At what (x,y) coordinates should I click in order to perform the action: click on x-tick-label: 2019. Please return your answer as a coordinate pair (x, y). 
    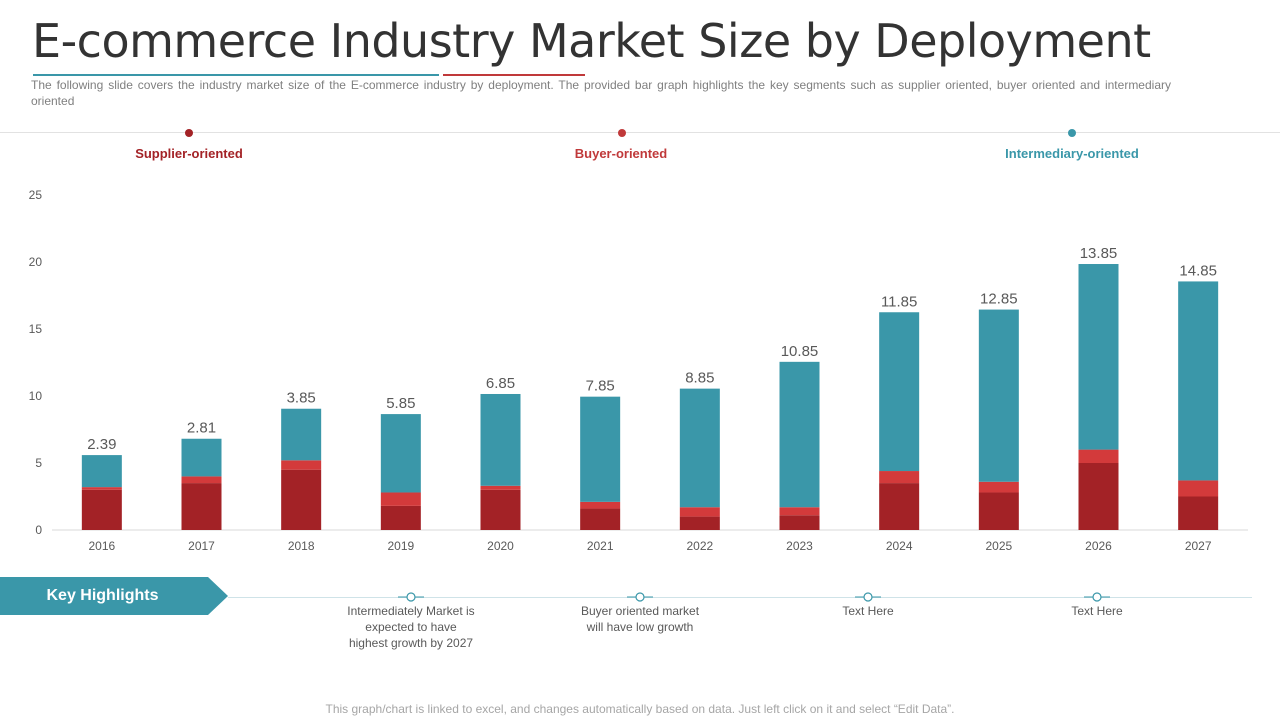
    Looking at the image, I should click on (400, 546).